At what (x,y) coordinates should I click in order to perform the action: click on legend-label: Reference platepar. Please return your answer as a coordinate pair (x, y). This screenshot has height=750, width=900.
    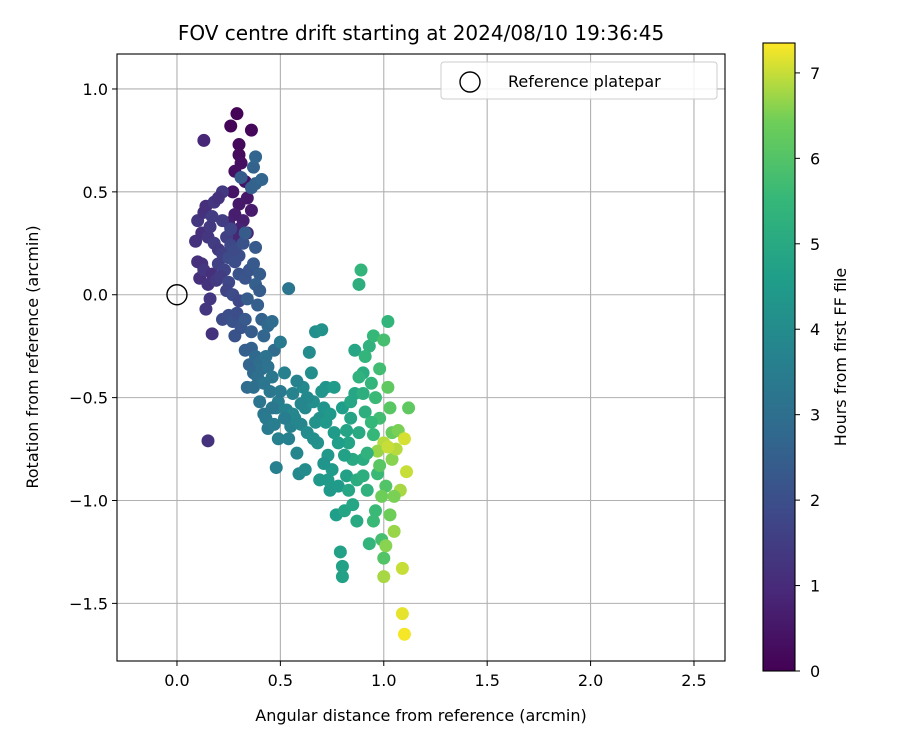
    Looking at the image, I should click on (584, 81).